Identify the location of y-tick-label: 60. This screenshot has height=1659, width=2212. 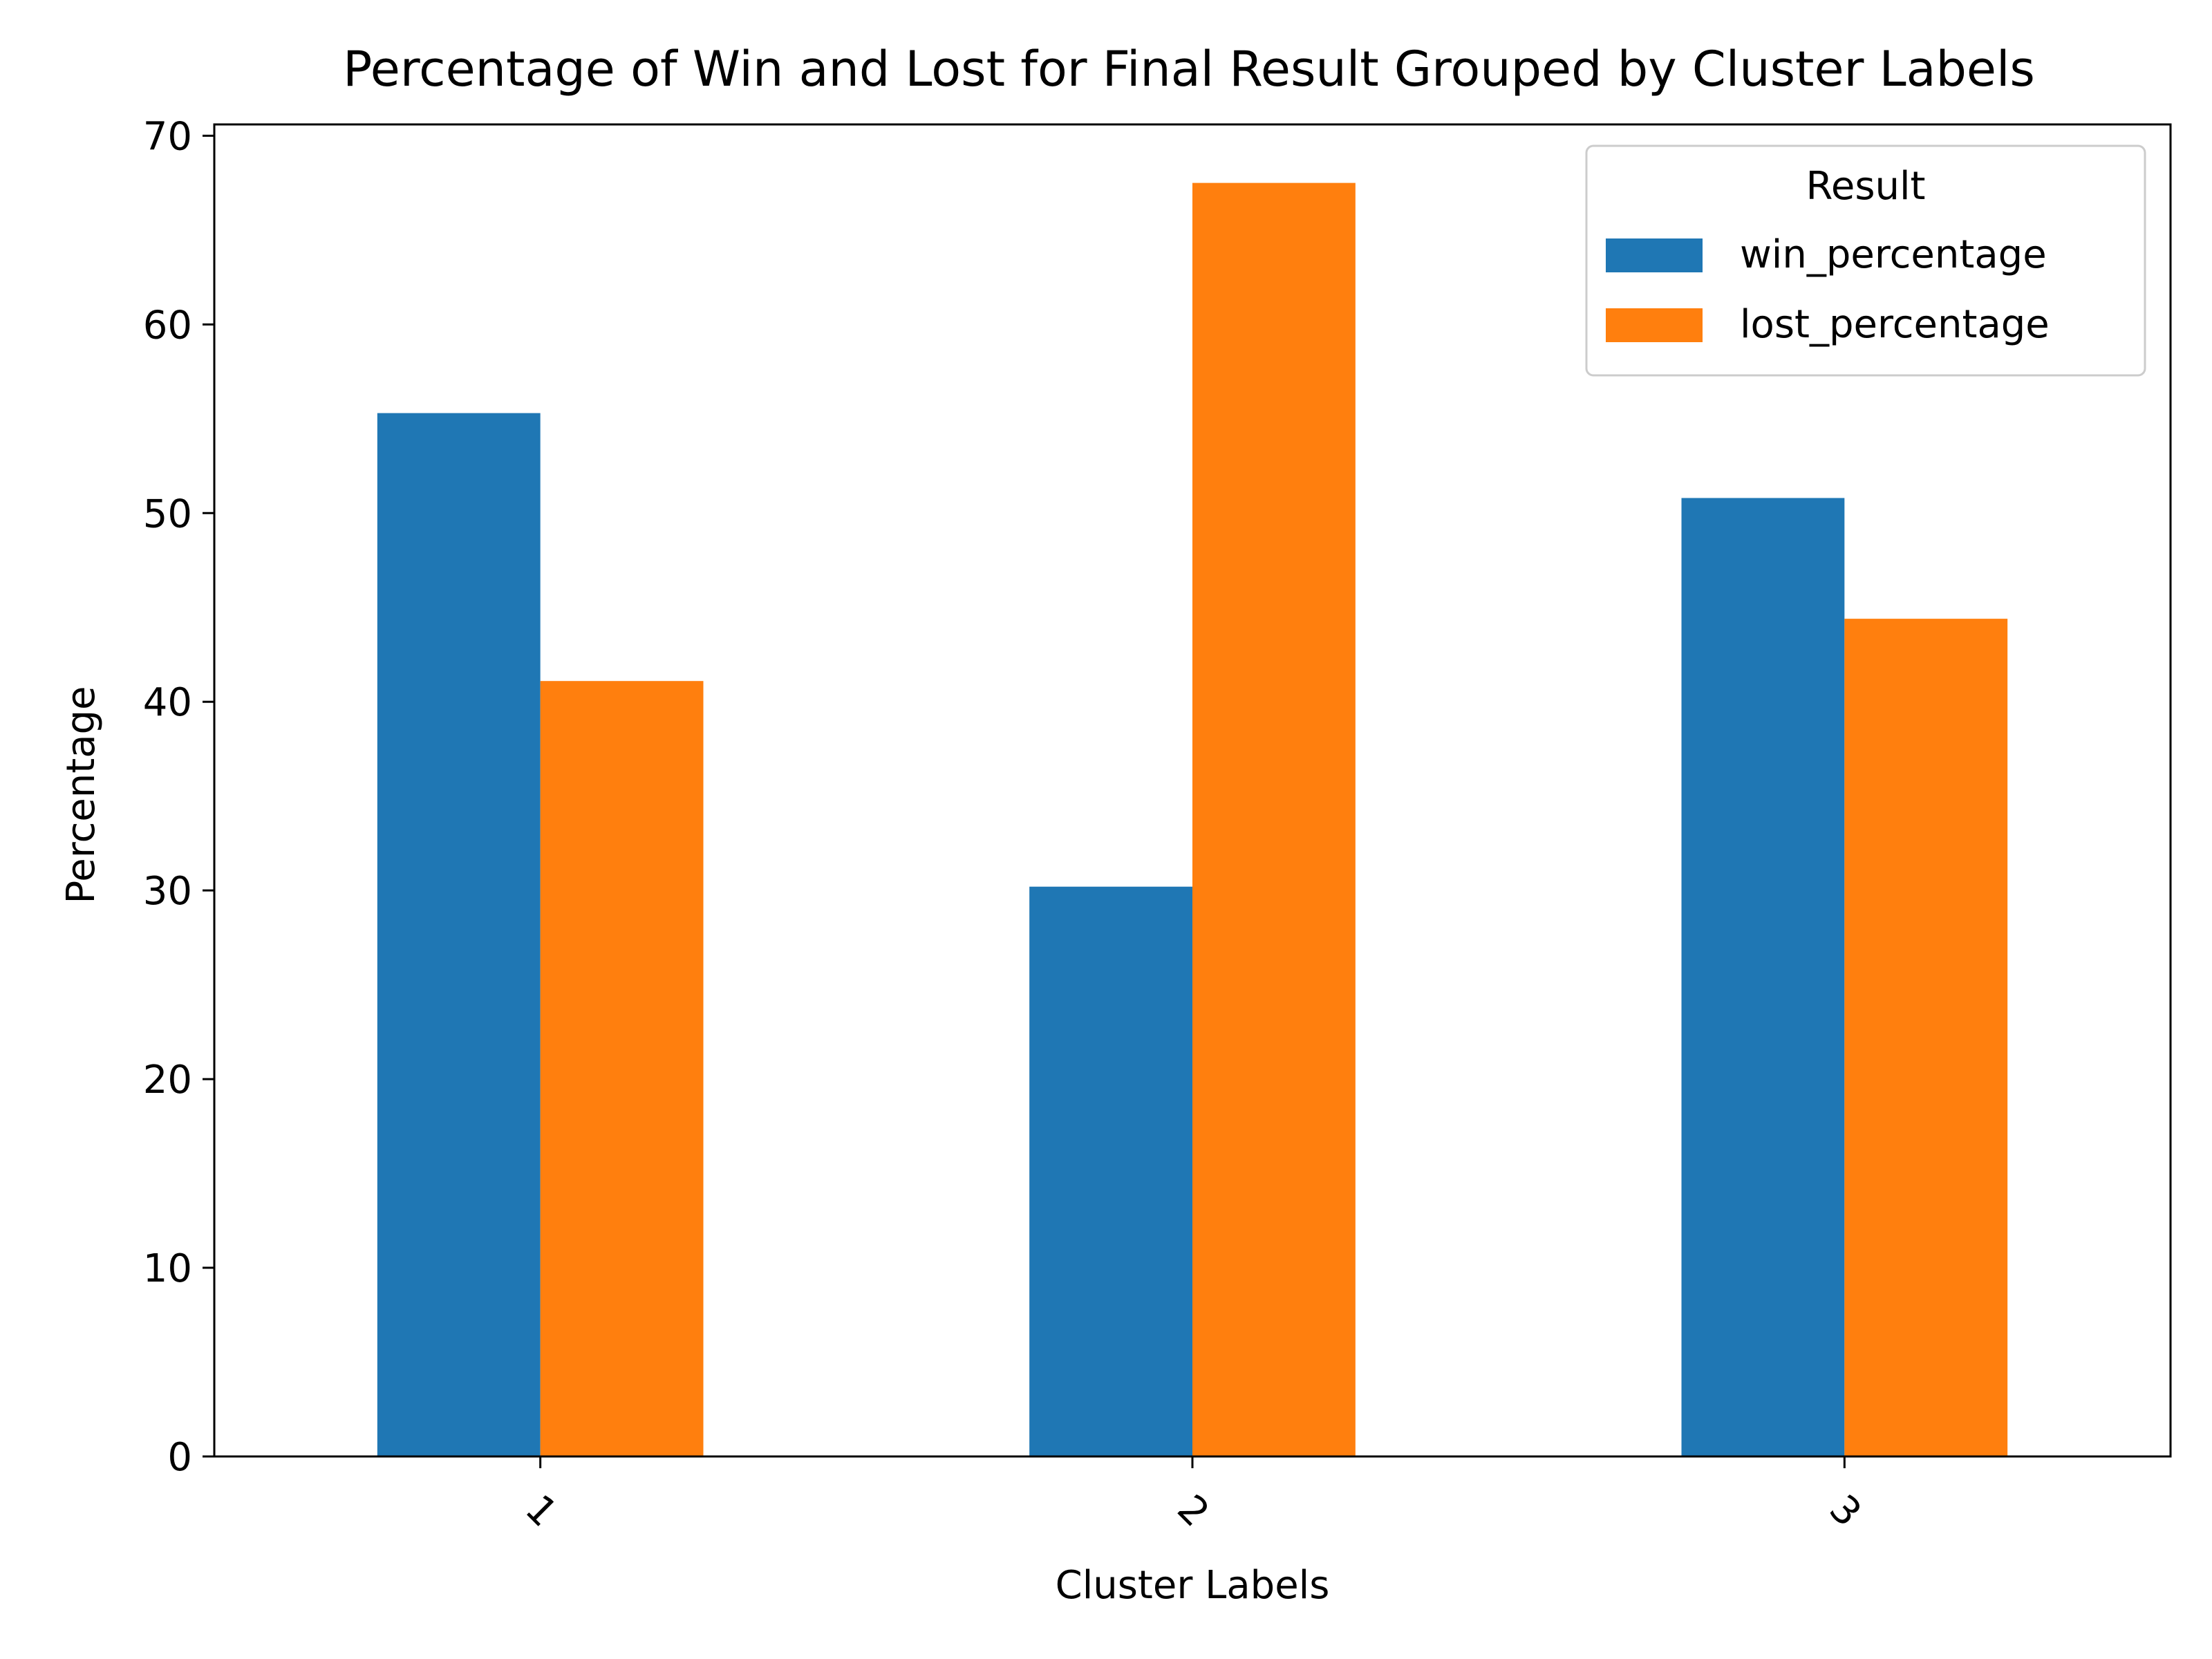
(167, 325).